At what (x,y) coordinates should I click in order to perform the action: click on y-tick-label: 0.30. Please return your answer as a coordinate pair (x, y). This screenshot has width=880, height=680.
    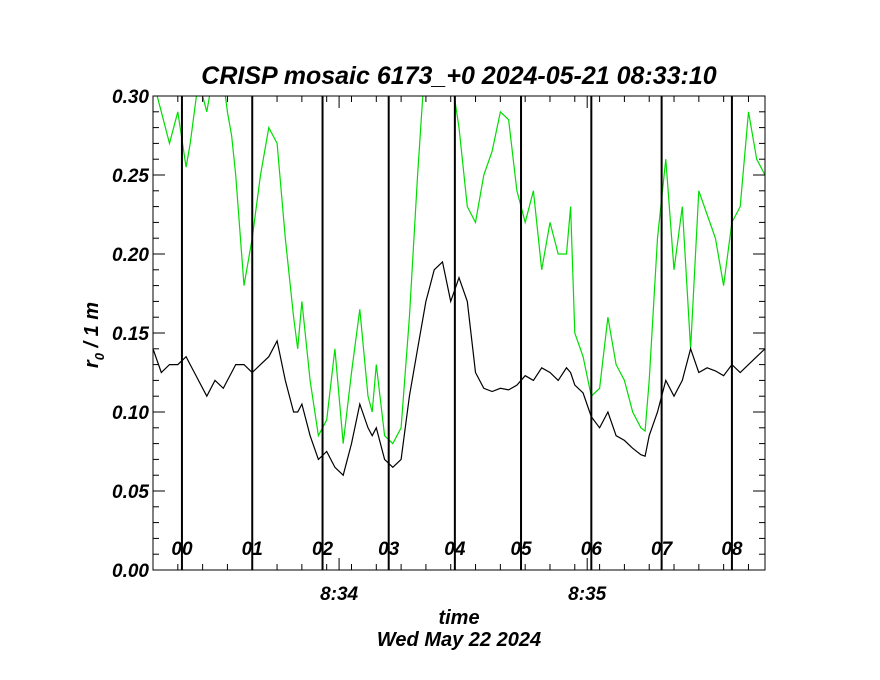
    Looking at the image, I should click on (130, 97).